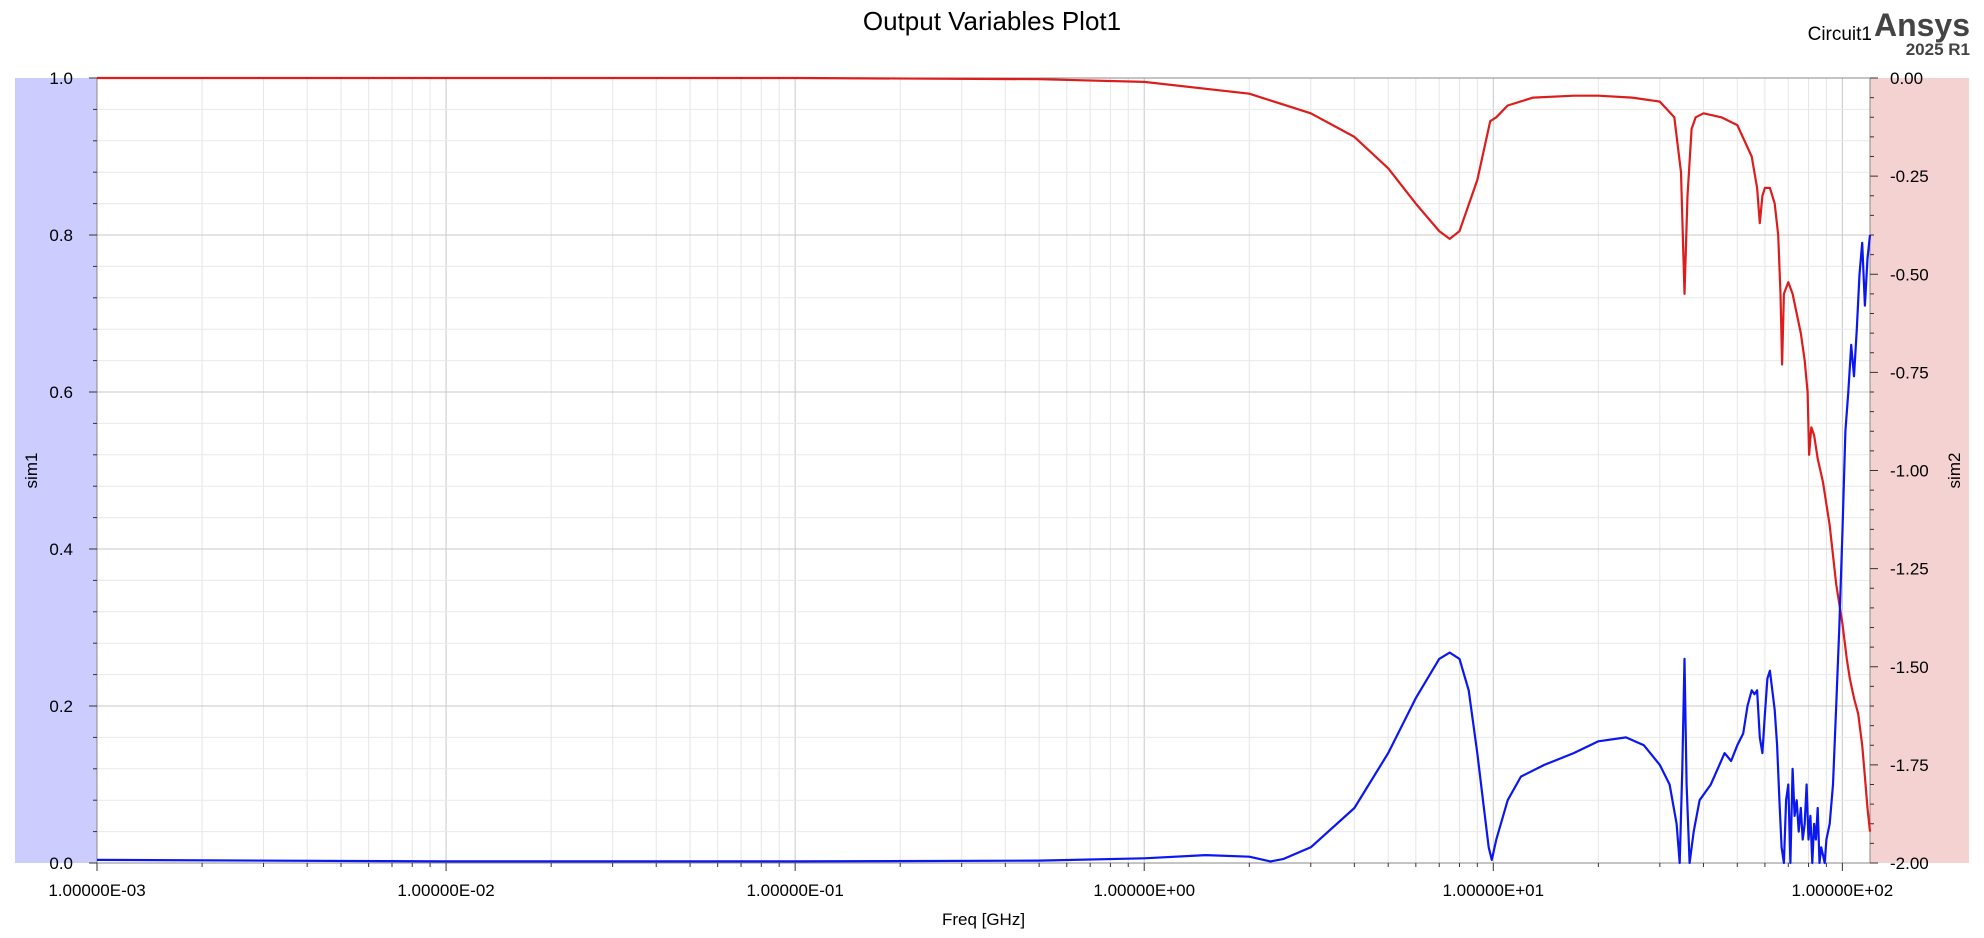  Describe the element at coordinates (1921, 25) in the screenshot. I see `brand-name: Ansys` at that location.